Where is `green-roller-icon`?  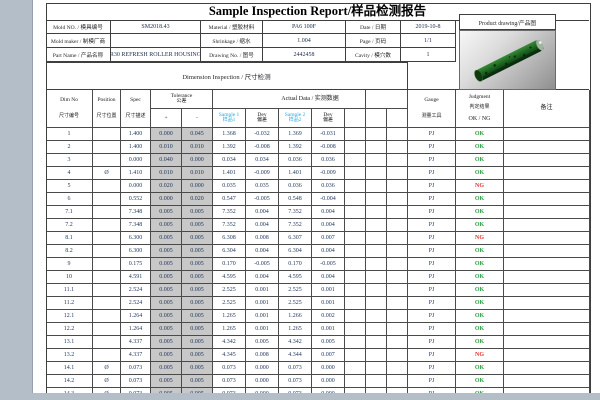 green-roller-icon is located at coordinates (509, 60).